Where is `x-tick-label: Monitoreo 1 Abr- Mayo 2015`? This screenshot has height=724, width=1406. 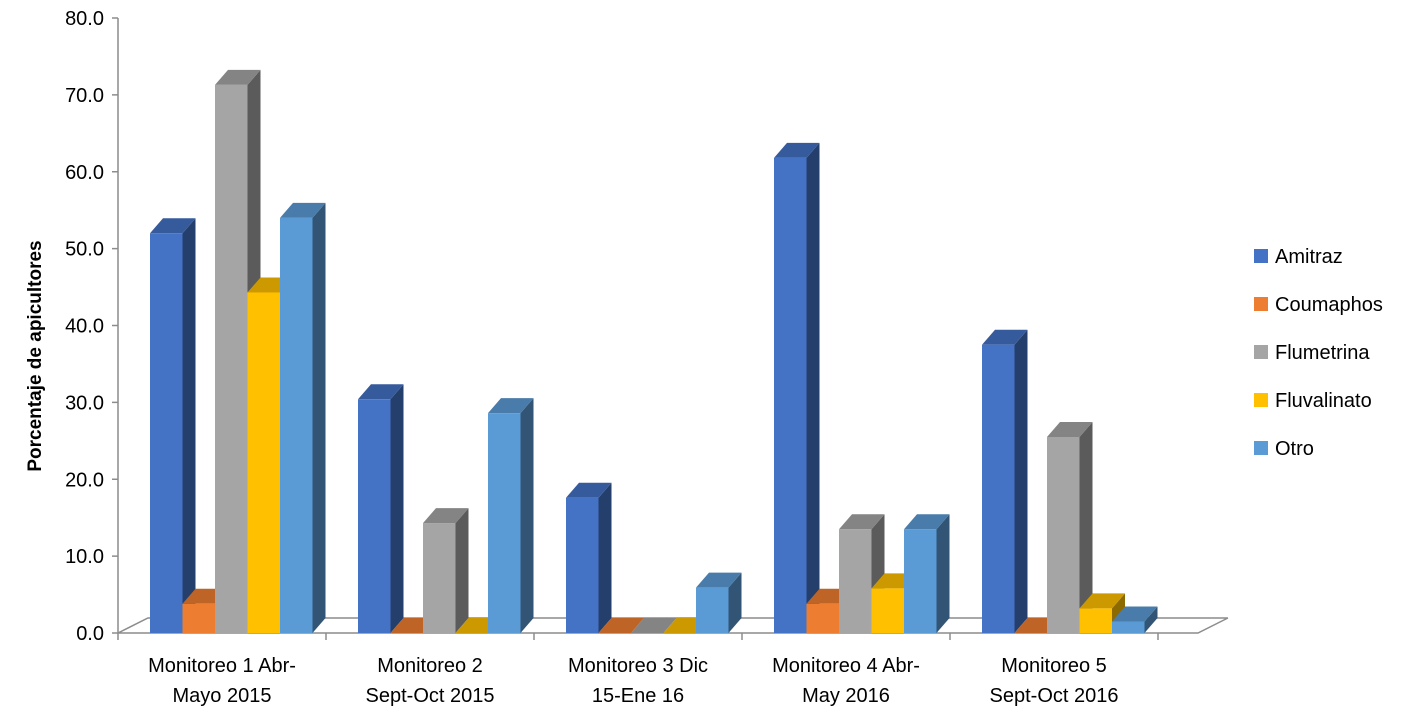 x-tick-label: Monitoreo 1 Abr- Mayo 2015 is located at coordinates (222, 681).